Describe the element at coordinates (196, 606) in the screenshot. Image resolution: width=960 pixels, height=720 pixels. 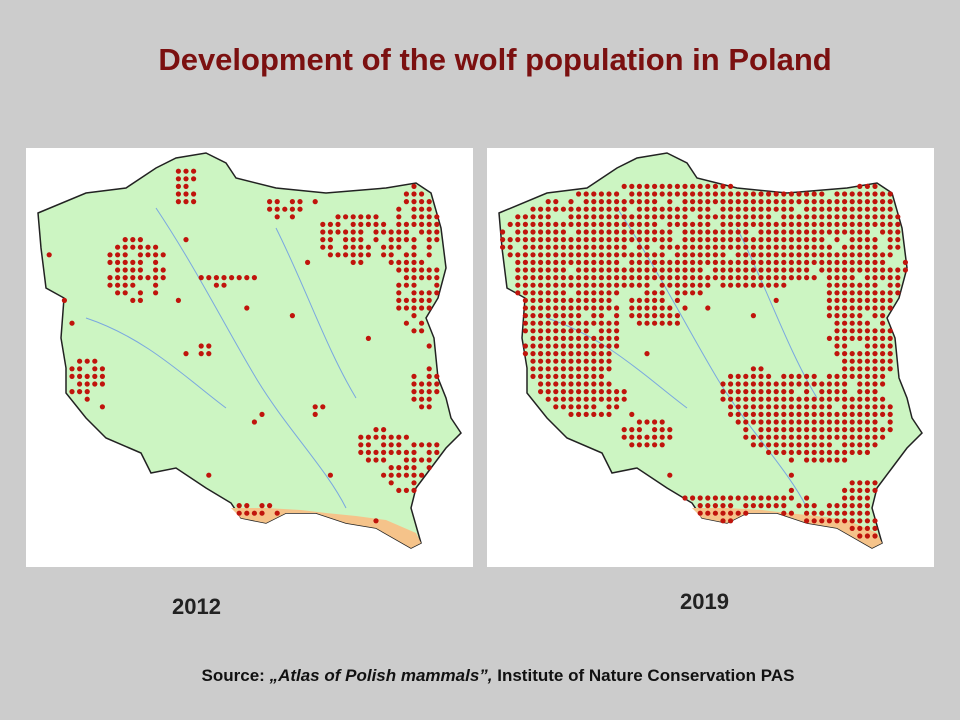
I see `map-label: 2012` at that location.